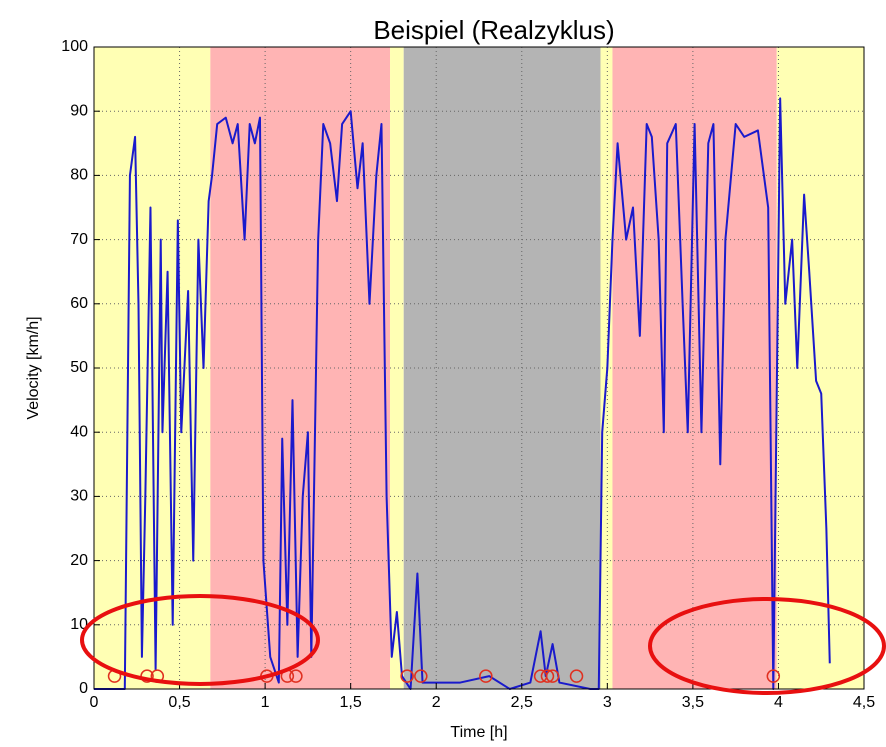  Describe the element at coordinates (79, 367) in the screenshot. I see `y-tick-label: 50` at that location.